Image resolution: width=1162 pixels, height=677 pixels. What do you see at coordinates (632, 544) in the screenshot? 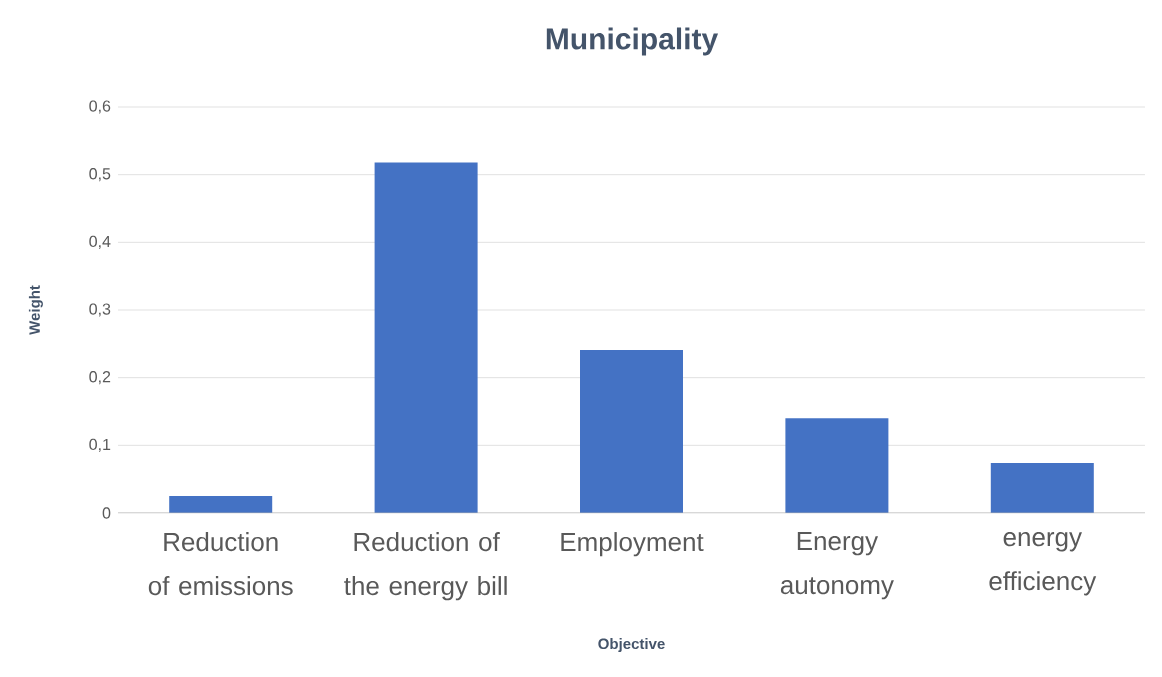
I see `x-tick-label: Employment` at bounding box center [632, 544].